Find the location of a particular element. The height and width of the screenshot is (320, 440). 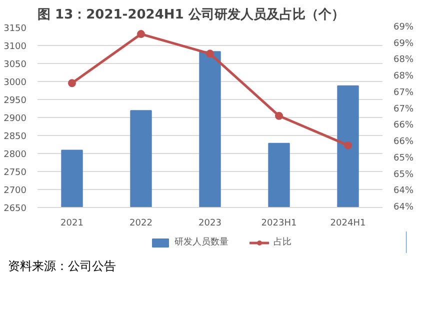

y-tick-label: 2950 is located at coordinates (15, 101).